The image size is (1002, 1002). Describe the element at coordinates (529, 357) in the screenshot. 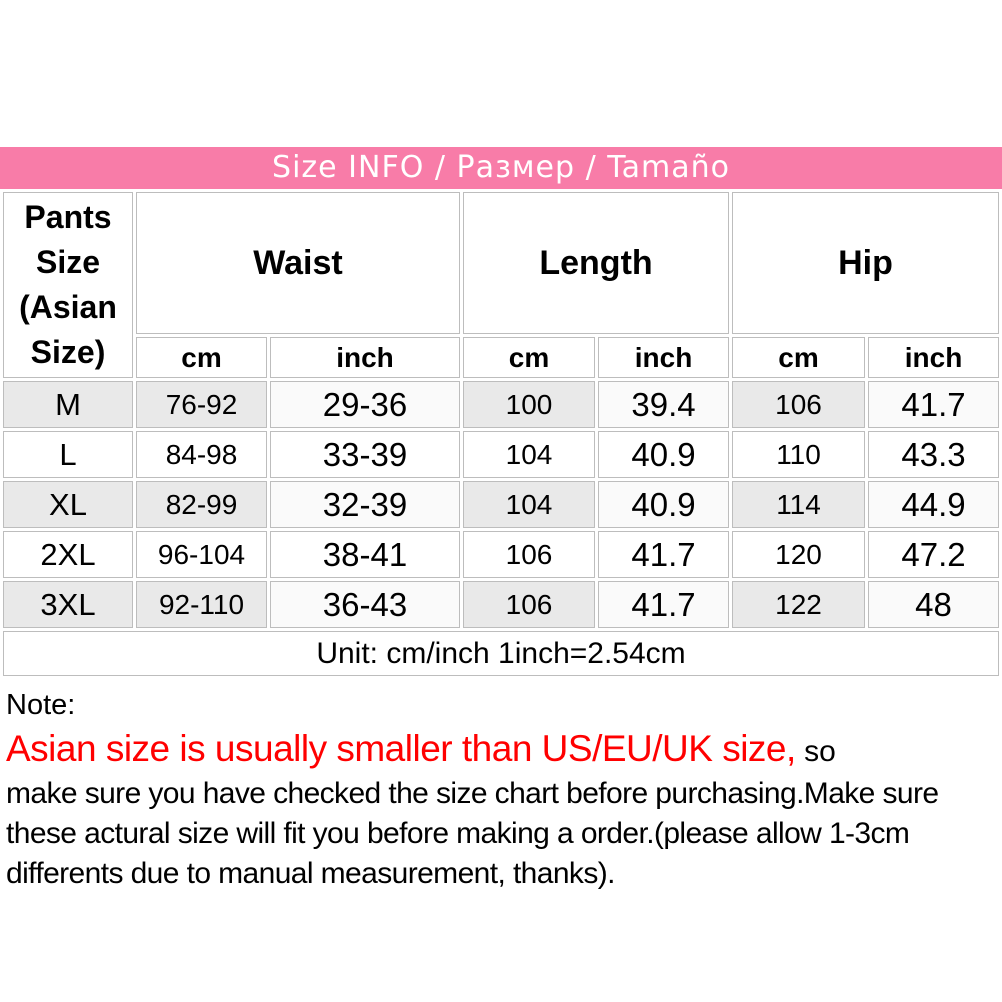

I see `length-cm-header: cm` at that location.